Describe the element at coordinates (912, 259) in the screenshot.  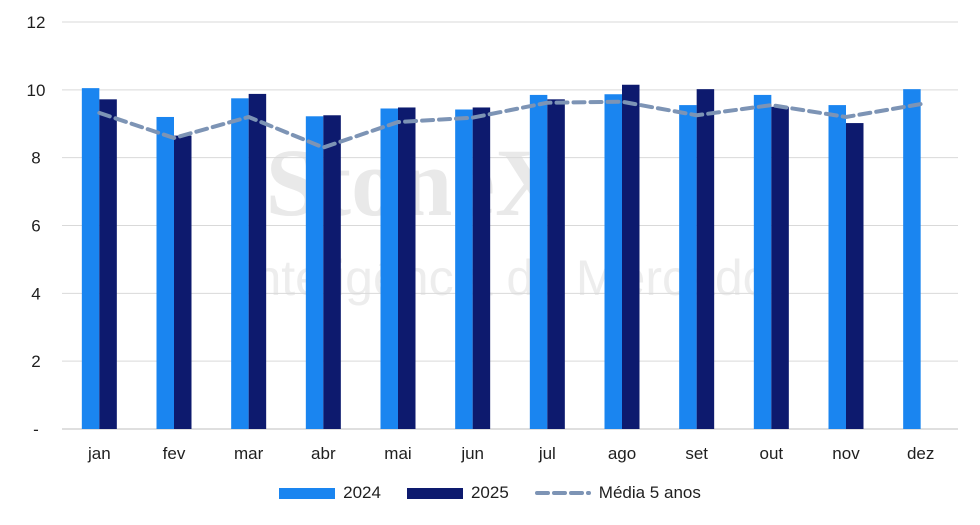
I see `bar-2024-dez` at that location.